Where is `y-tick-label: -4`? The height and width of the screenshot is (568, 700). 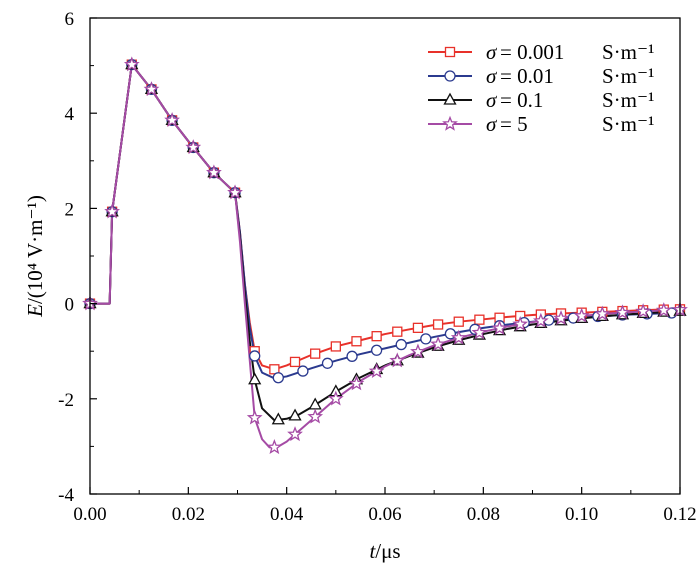 y-tick-label: -4 is located at coordinates (66, 495).